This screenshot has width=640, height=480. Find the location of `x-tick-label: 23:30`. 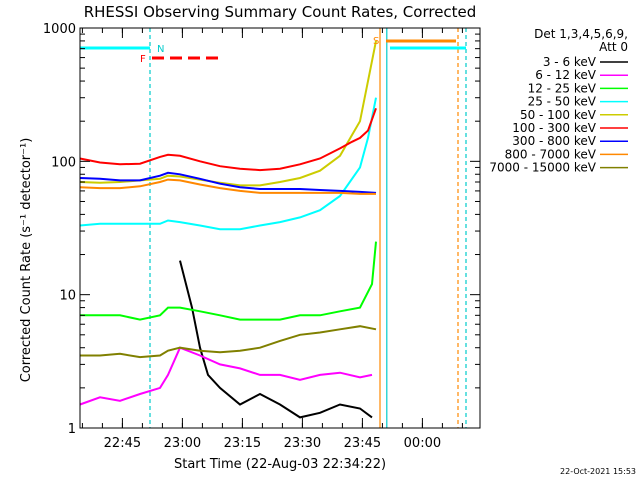

x-tick-label: 23:30 is located at coordinates (302, 443).